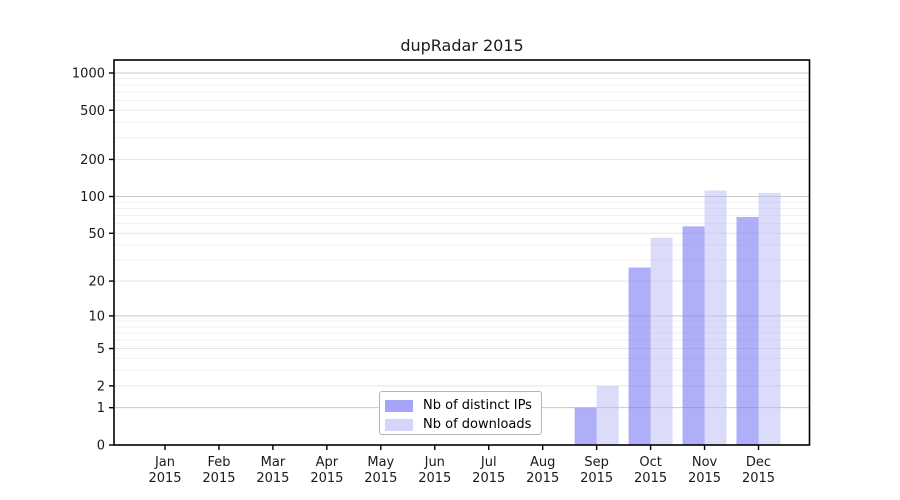 Image resolution: width=900 pixels, height=500 pixels. Describe the element at coordinates (218, 462) in the screenshot. I see `x-tick-label-month: Feb` at that location.